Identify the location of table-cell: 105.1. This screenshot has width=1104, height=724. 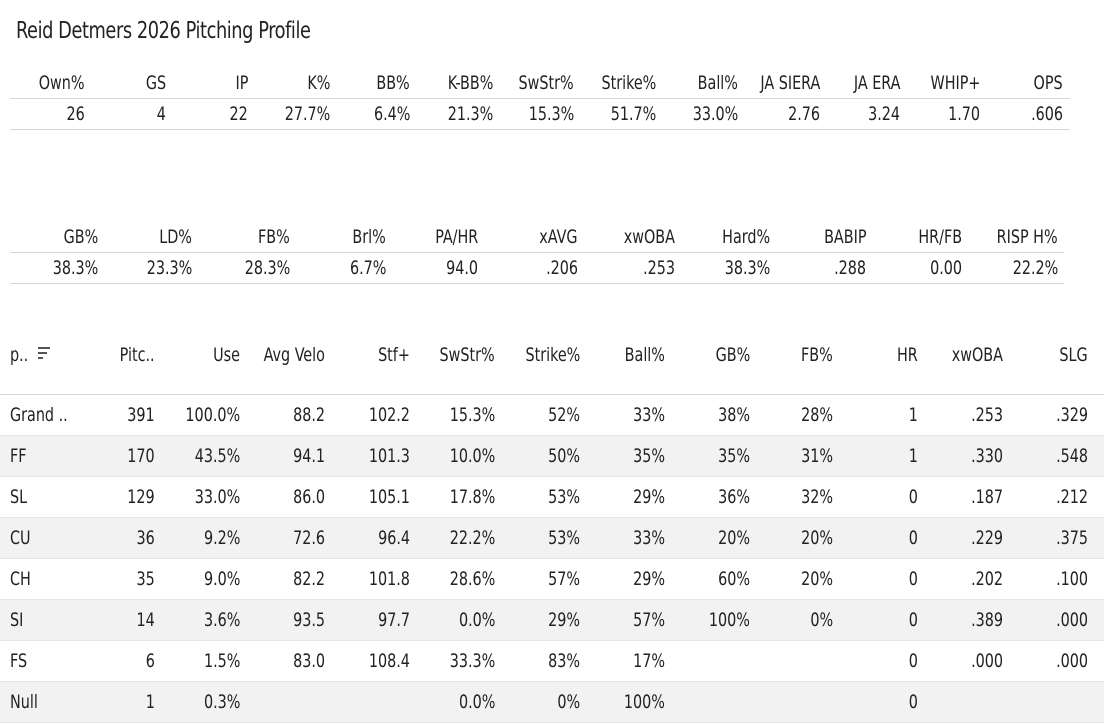
(389, 497).